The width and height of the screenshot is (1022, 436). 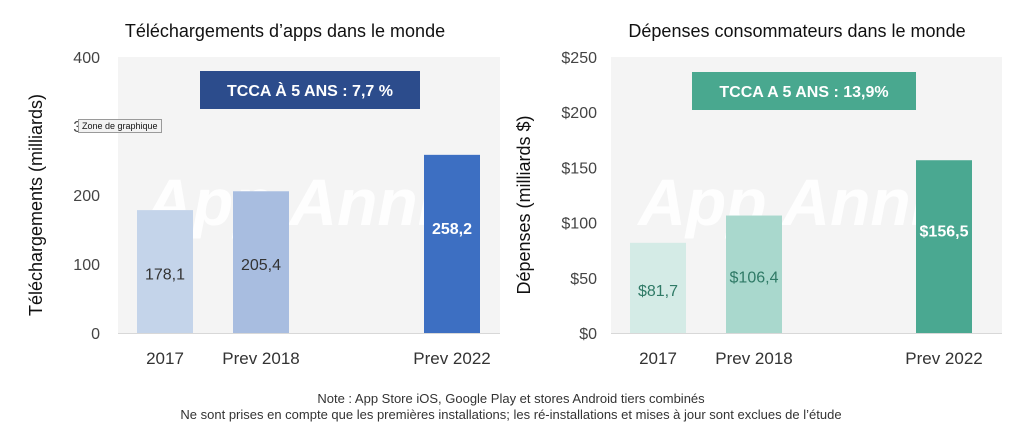 What do you see at coordinates (120, 126) in the screenshot?
I see `chart-area-tooltip: Zone de graphique` at bounding box center [120, 126].